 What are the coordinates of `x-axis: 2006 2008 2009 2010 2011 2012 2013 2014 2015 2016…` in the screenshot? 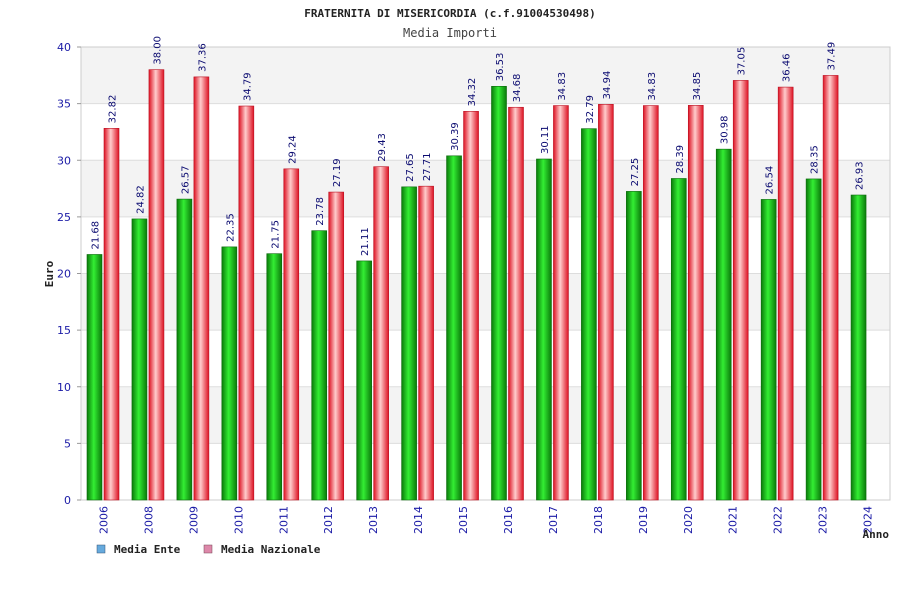 It's located at (485, 520).